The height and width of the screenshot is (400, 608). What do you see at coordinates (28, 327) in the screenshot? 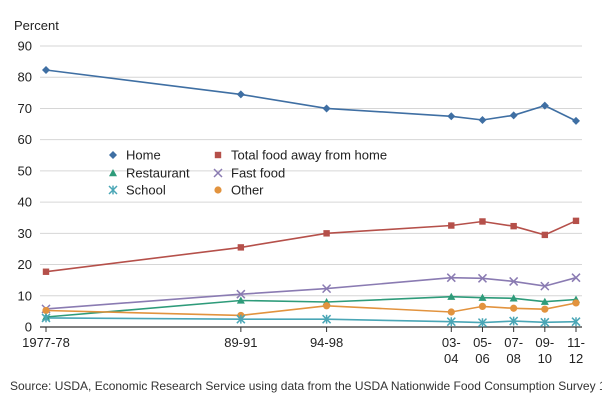
I see `y-tick-label: 0` at bounding box center [28, 327].